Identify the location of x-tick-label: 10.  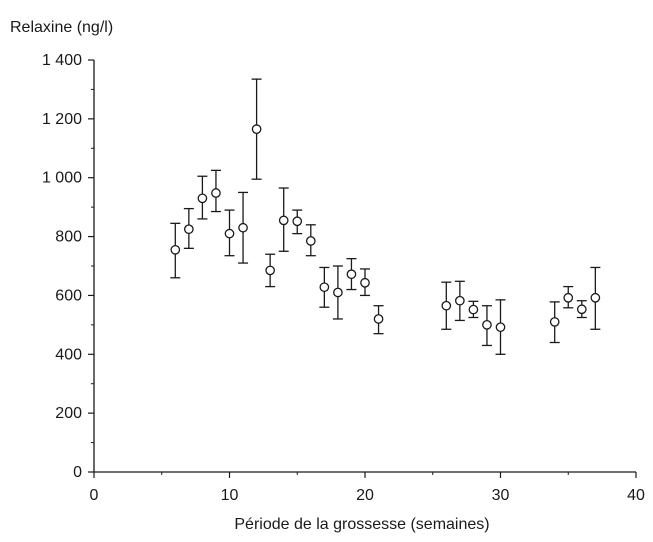
(230, 495).